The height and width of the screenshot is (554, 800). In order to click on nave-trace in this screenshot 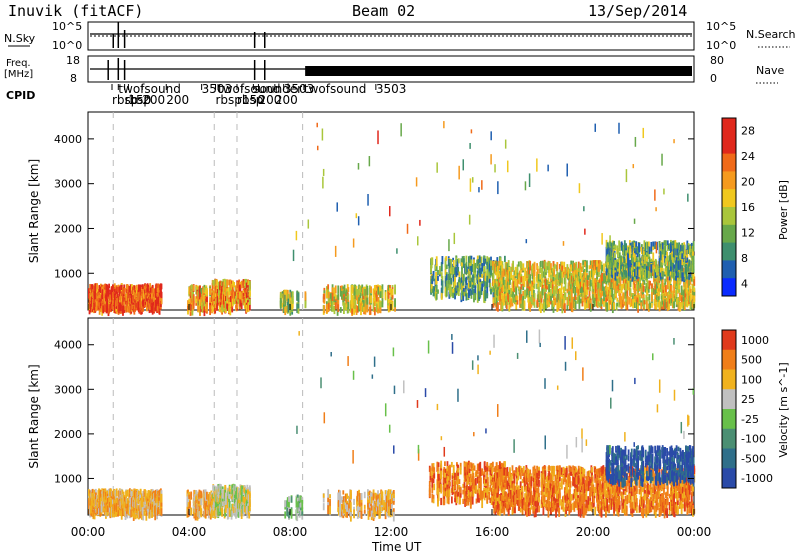, I will do `click(399, 69)`.